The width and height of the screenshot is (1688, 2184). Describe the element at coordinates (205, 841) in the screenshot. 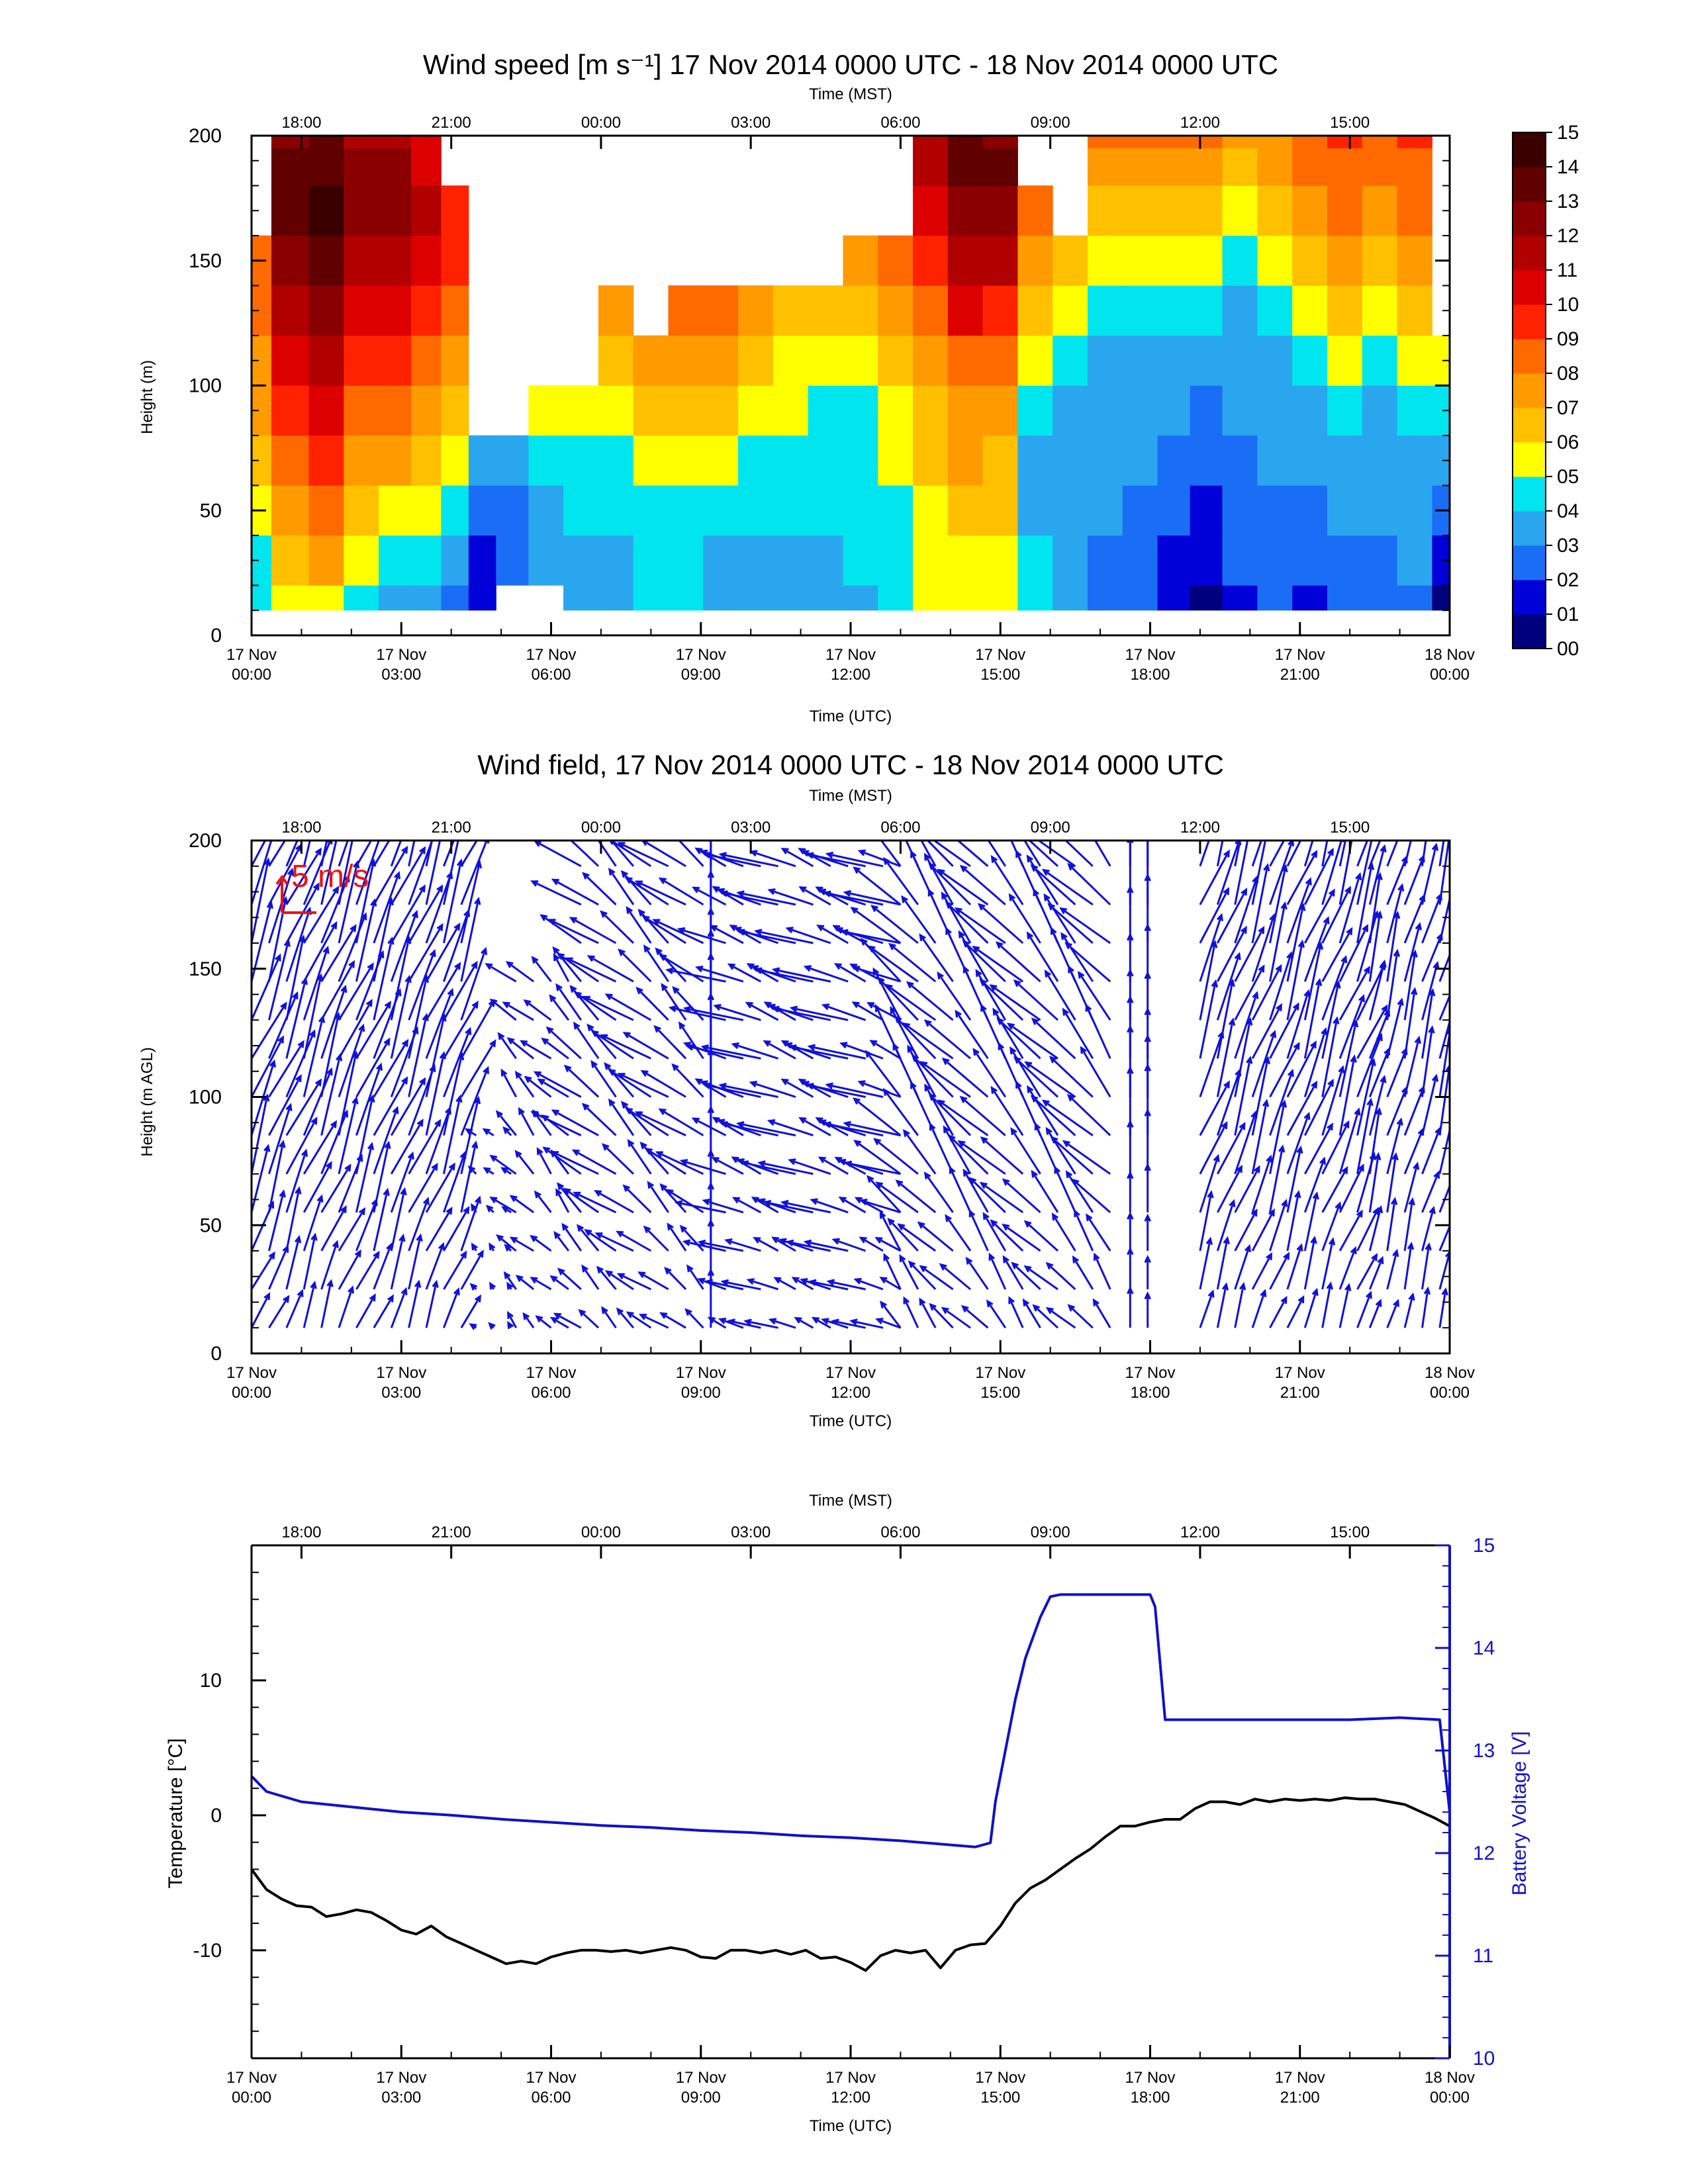

I see `wind-field-y-tick-label: 200` at that location.